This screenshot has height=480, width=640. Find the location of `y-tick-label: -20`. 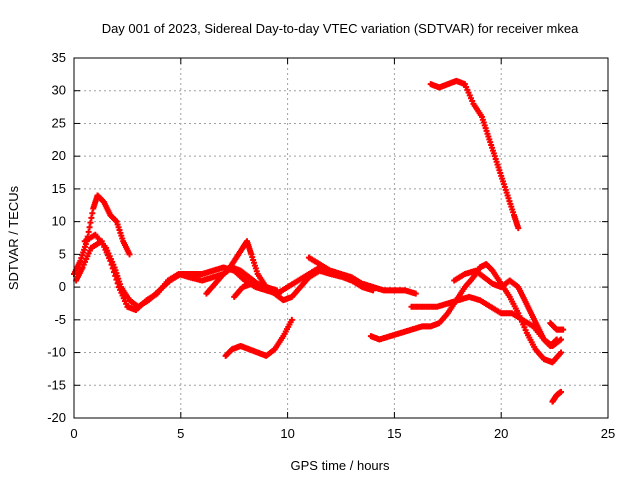

y-tick-label: -20 is located at coordinates (56, 417).